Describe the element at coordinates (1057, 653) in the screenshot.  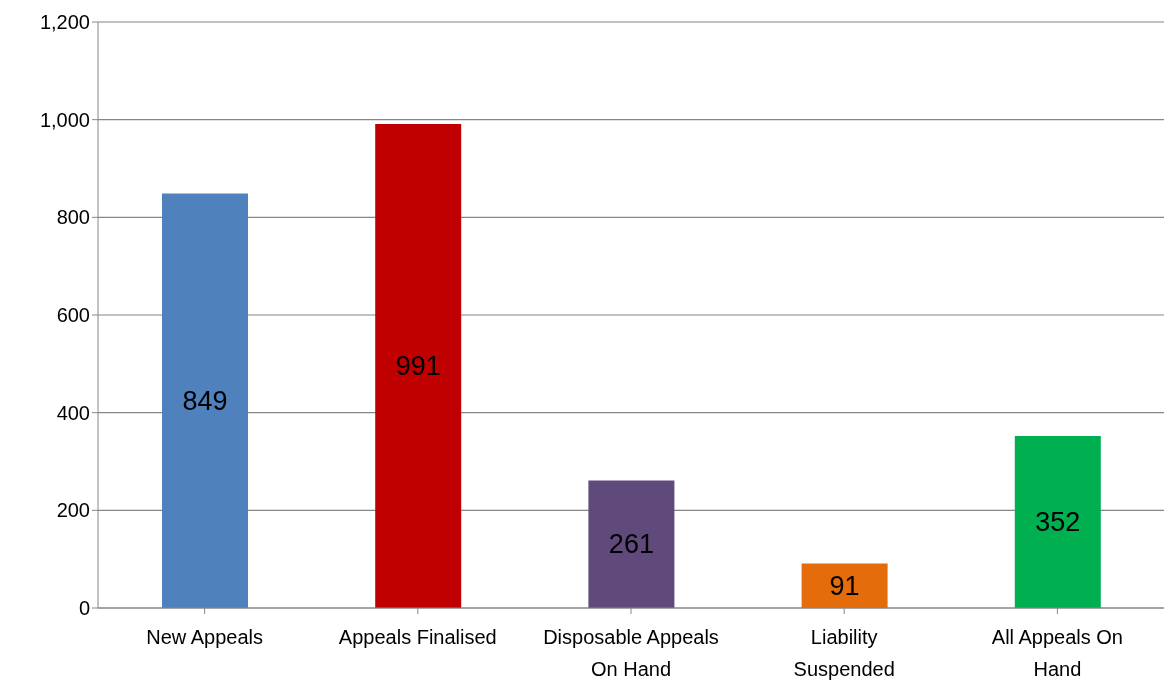
I see `x-tick-label: All Appeals On Hand` at that location.